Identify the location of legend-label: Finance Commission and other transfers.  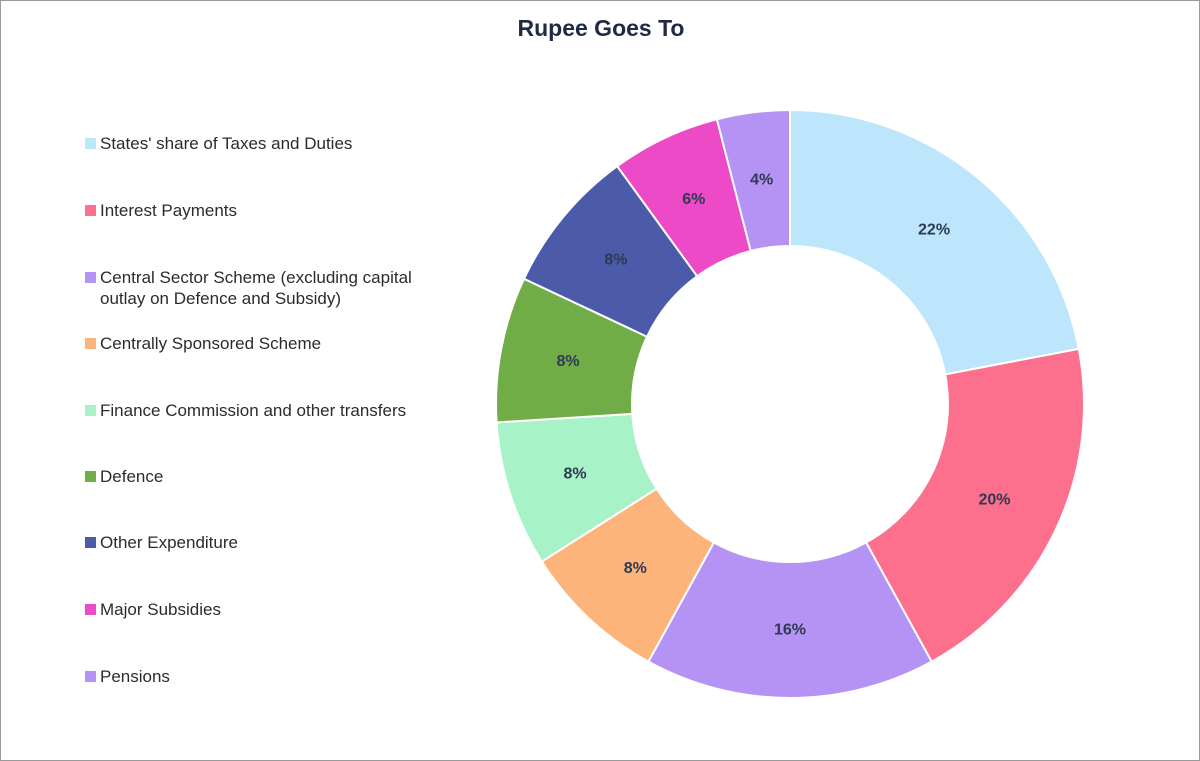
(253, 410).